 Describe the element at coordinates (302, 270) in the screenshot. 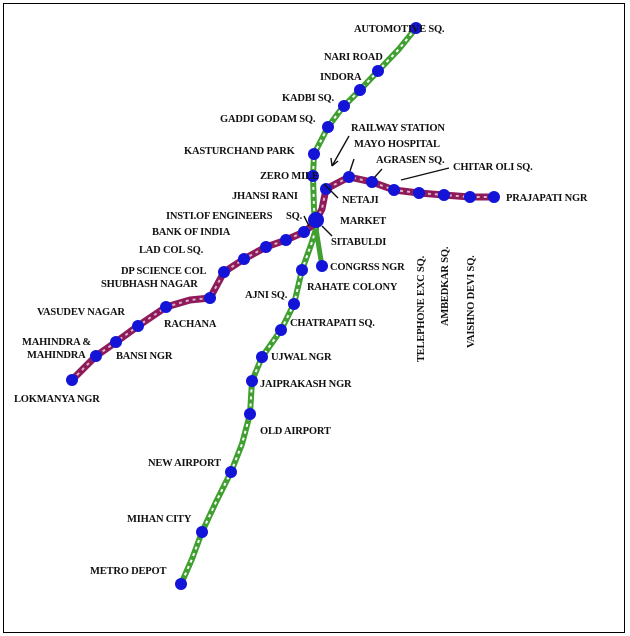

I see `station-marker-rahate-colony` at that location.